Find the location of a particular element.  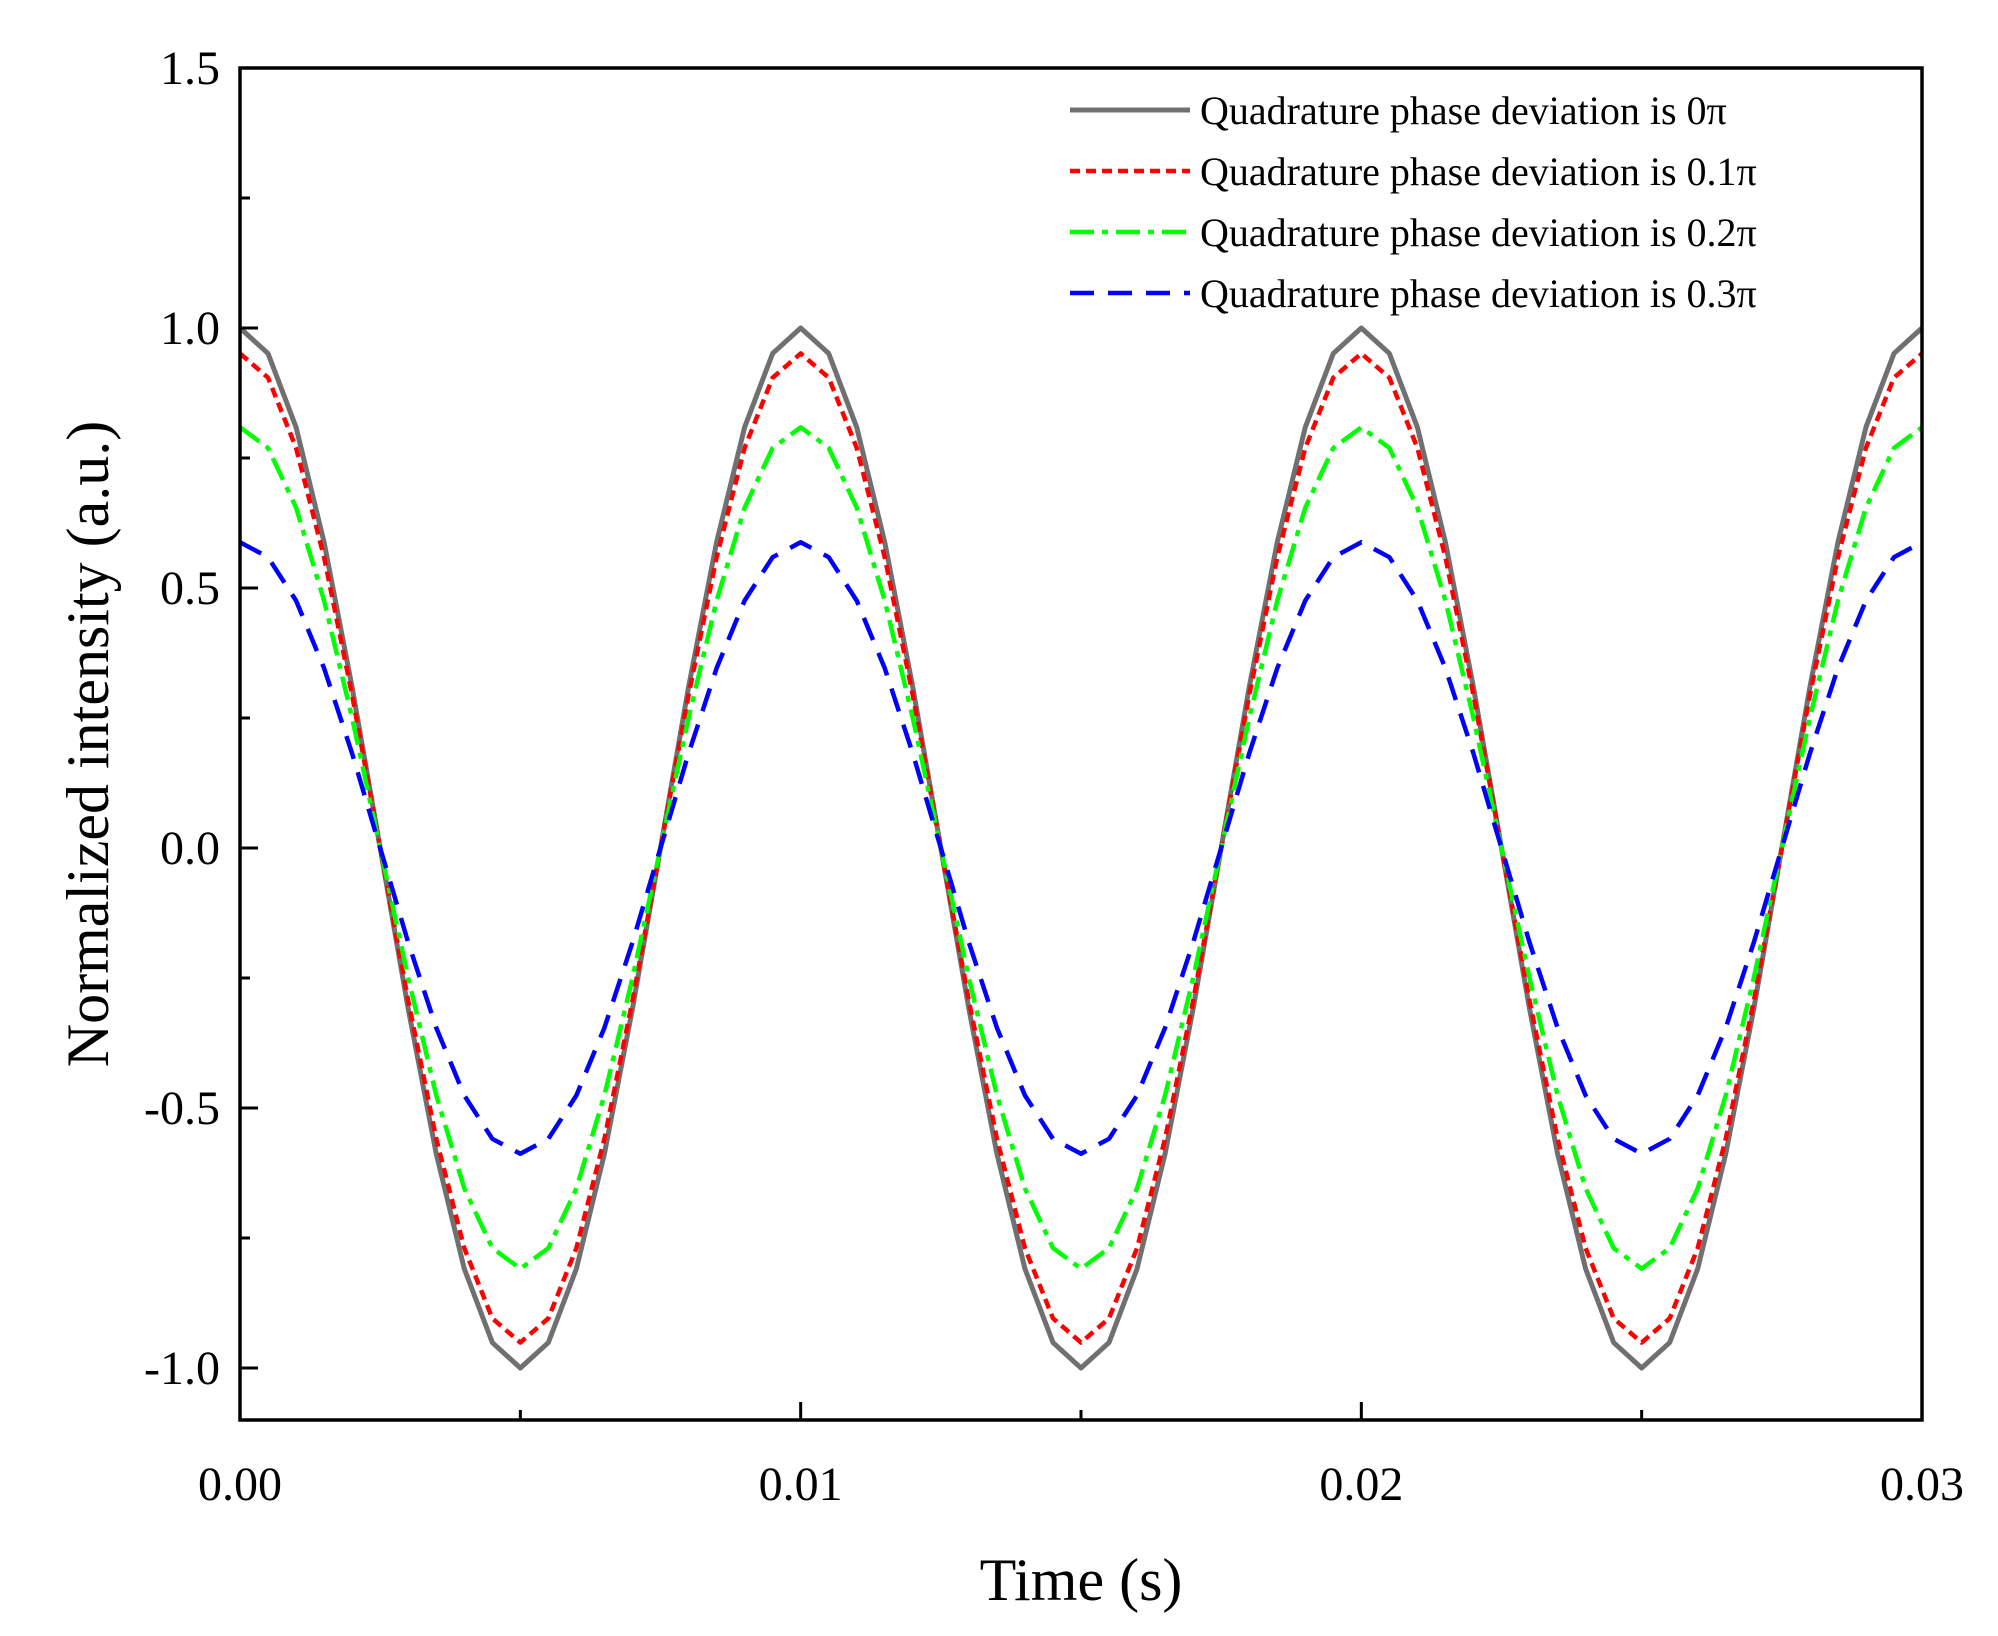

legend-label: Quadrature phase deviation is 0.1π is located at coordinates (1478, 171).